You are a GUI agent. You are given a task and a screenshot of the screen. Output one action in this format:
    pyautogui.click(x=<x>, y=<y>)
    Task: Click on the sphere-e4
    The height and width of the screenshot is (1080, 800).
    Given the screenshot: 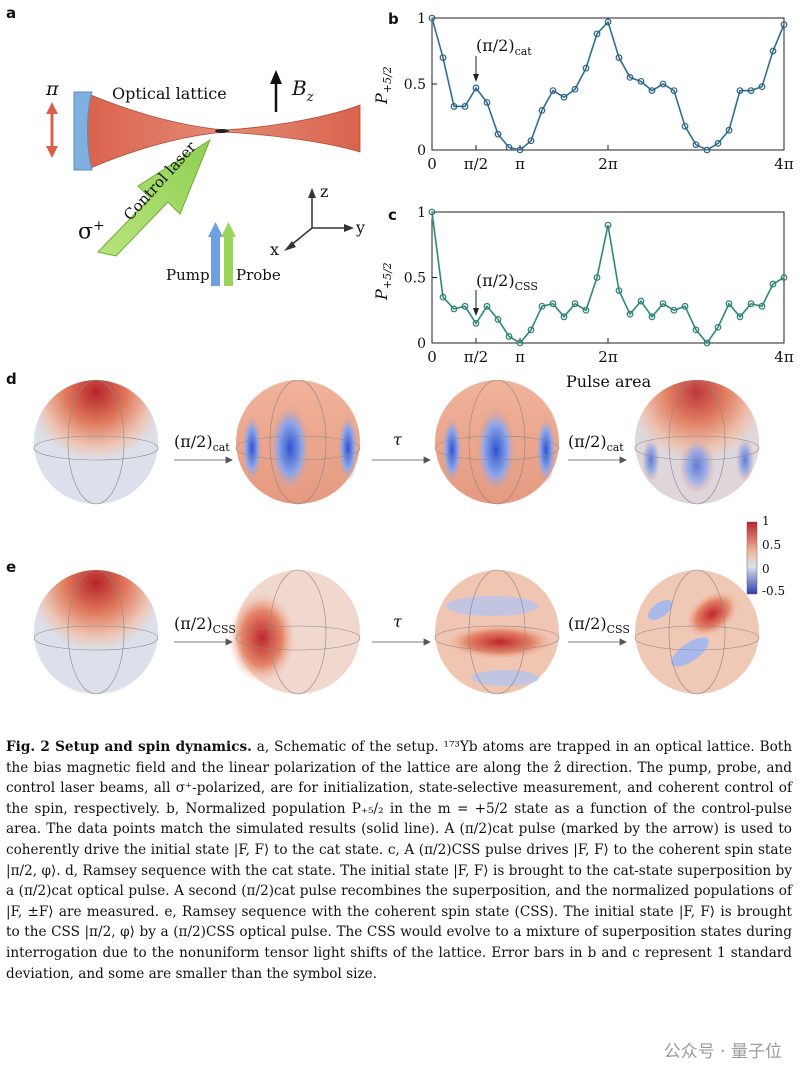 What is the action you would take?
    pyautogui.click(x=697, y=632)
    